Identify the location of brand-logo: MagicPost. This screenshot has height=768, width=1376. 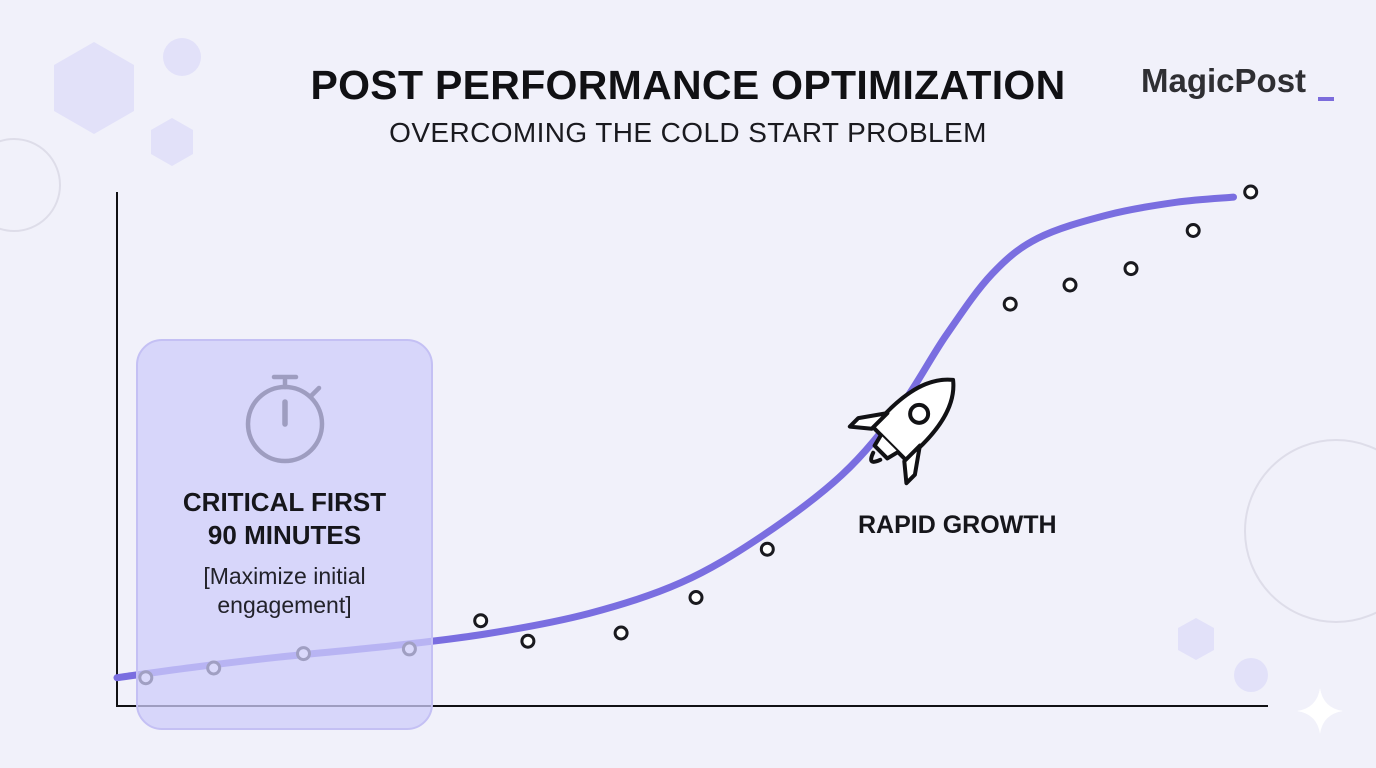
(1224, 80).